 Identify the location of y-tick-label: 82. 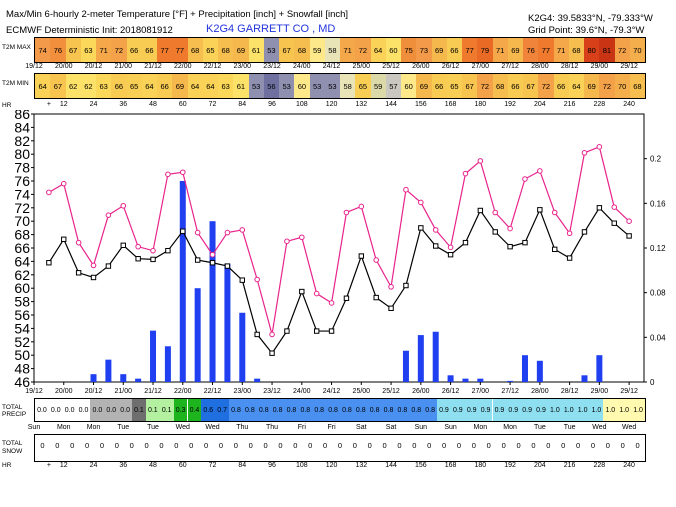
(22, 141).